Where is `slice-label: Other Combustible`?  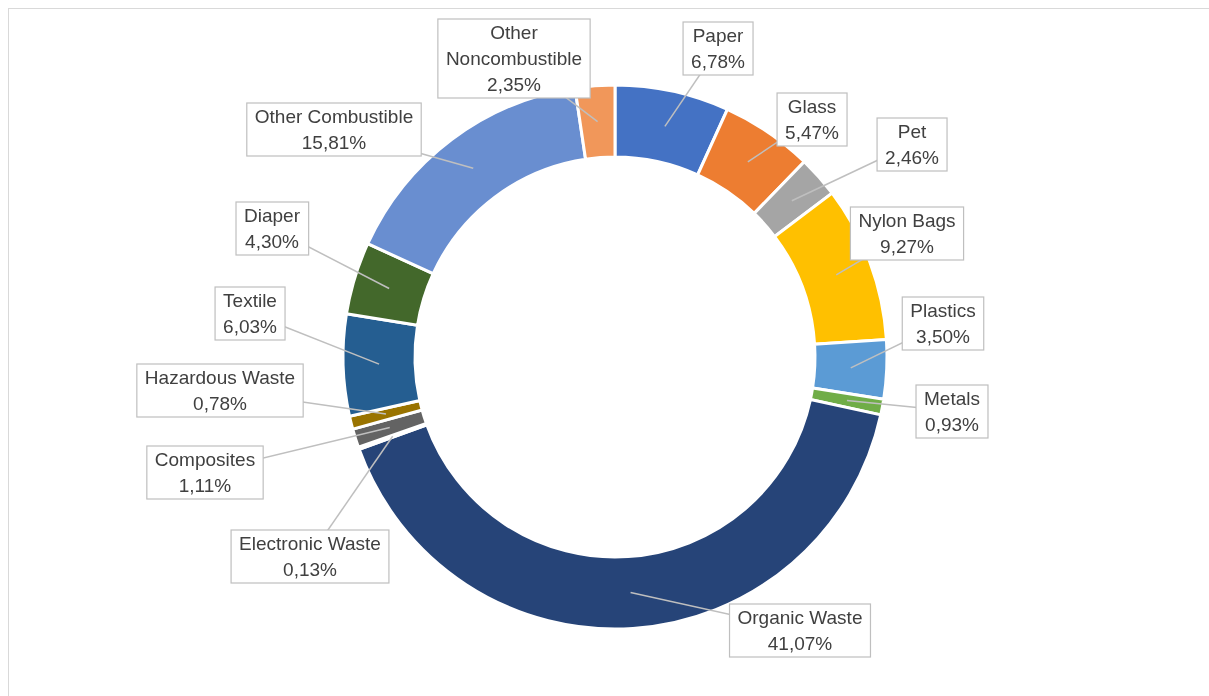
slice-label: Other Combustible is located at coordinates (334, 116).